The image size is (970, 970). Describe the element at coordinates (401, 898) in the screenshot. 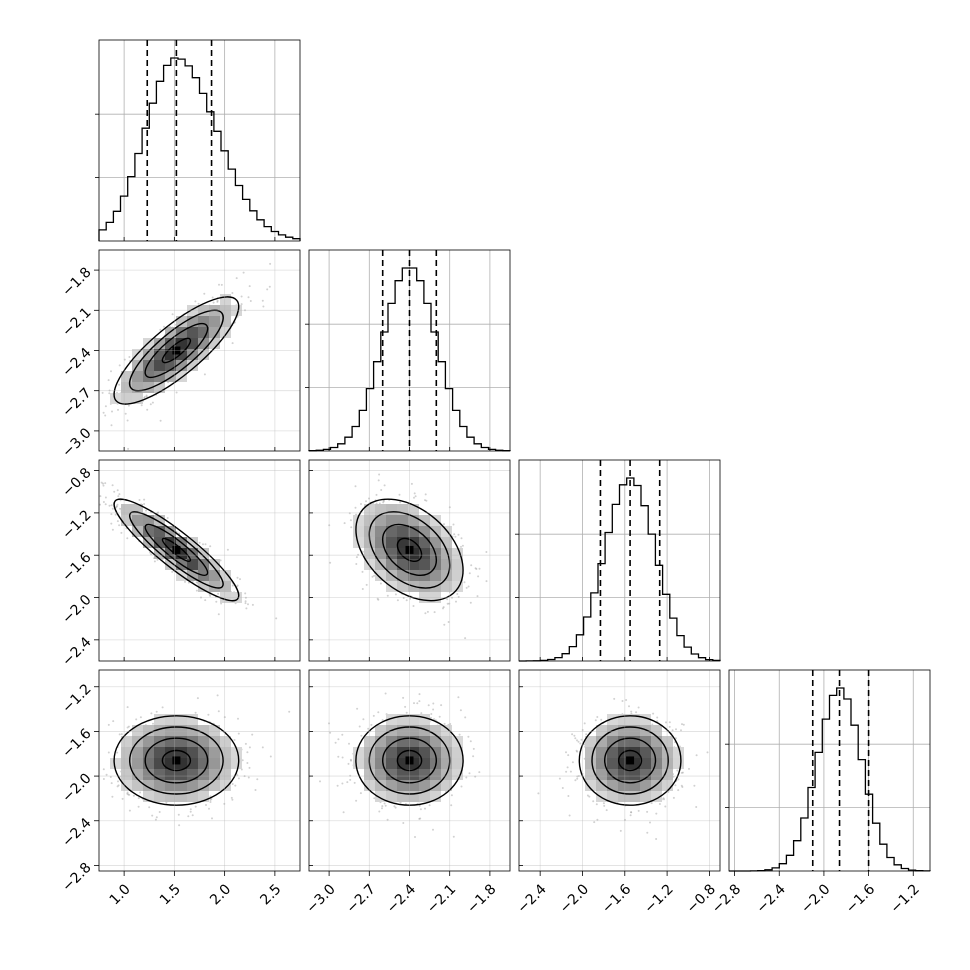

I see `x-tick-label-1-2: −2.4` at that location.